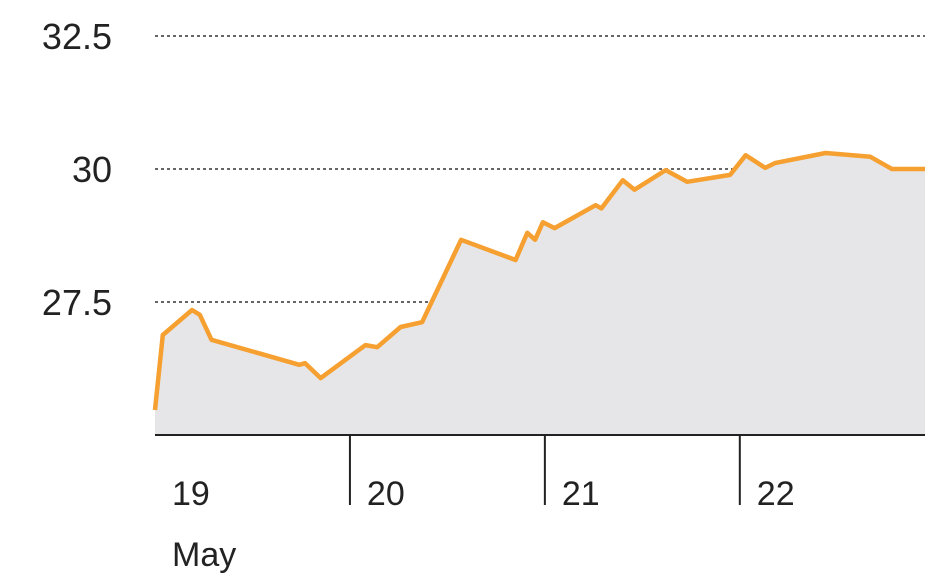  What do you see at coordinates (92, 169) in the screenshot?
I see `y-tick-label: 30` at bounding box center [92, 169].